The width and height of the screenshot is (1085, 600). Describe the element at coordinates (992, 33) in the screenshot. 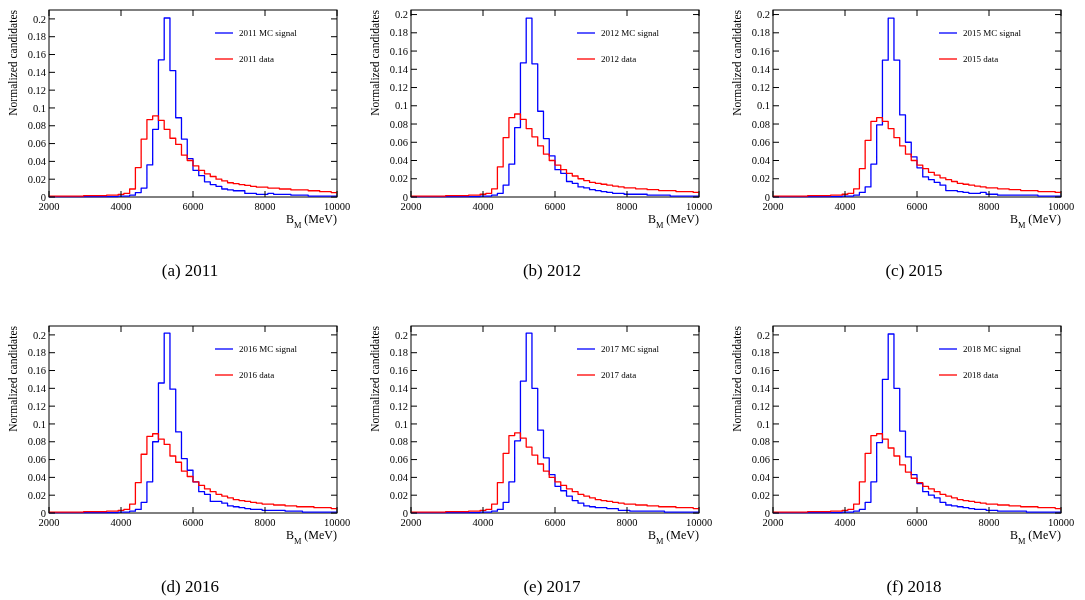

I see `legend-label: 2015 MC signal` at that location.